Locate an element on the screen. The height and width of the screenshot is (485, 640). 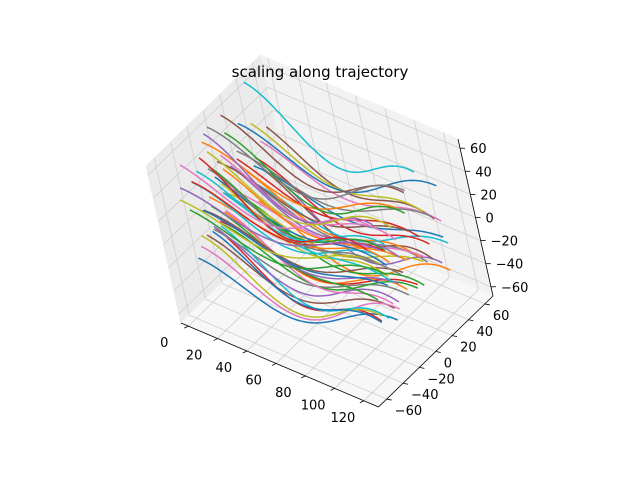
x-tick-label: 120 is located at coordinates (342, 418).